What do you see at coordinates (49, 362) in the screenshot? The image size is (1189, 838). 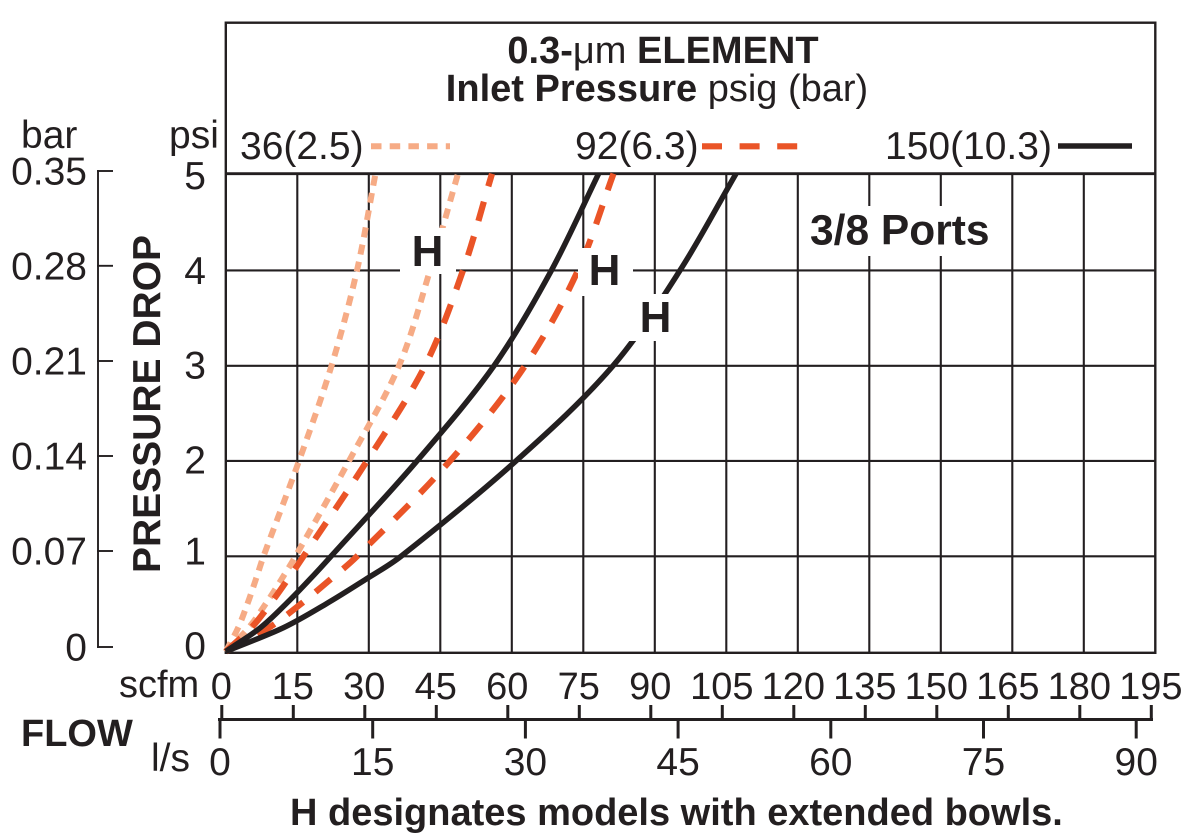 I see `svg-text: 0.21` at bounding box center [49, 362].